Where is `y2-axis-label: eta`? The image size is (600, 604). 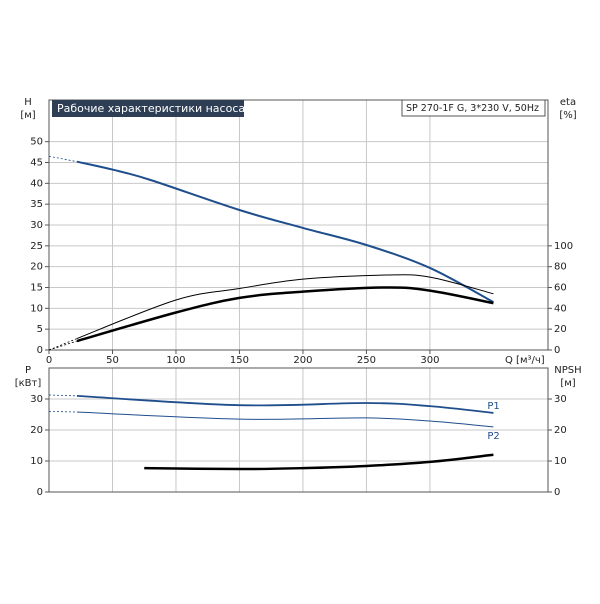 y2-axis-label: eta is located at coordinates (568, 102).